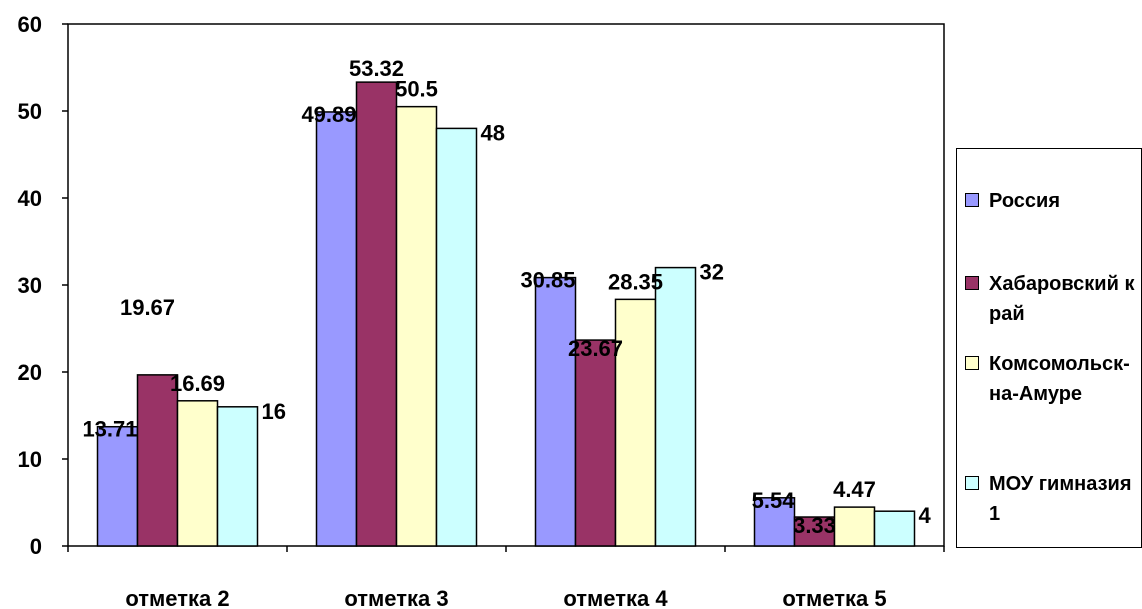 The height and width of the screenshot is (609, 1142). Describe the element at coordinates (972, 200) in the screenshot. I see `legend-swatch-russia` at that location.